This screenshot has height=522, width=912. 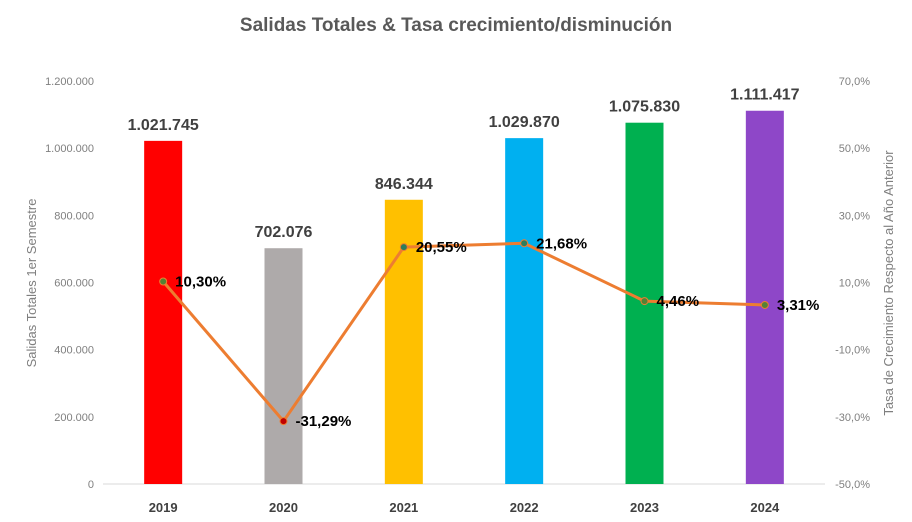 I want to click on growth-label: 3,31%, so click(x=798, y=305).